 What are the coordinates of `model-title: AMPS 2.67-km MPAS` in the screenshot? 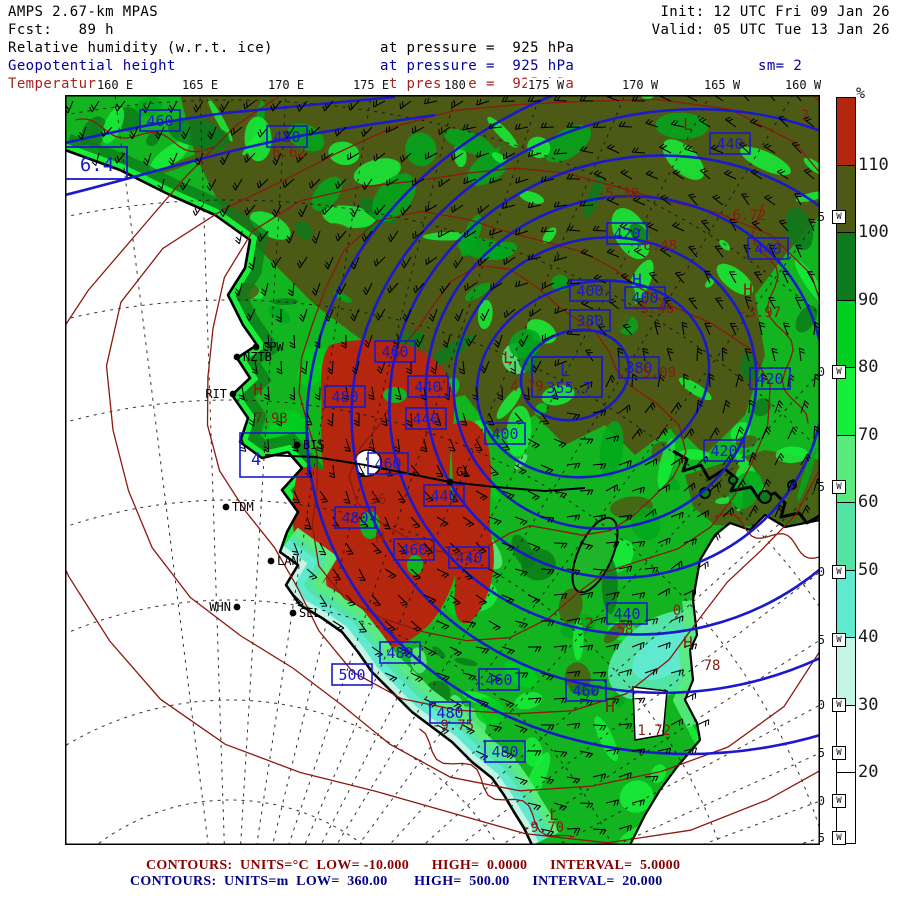 It's located at (83, 12).